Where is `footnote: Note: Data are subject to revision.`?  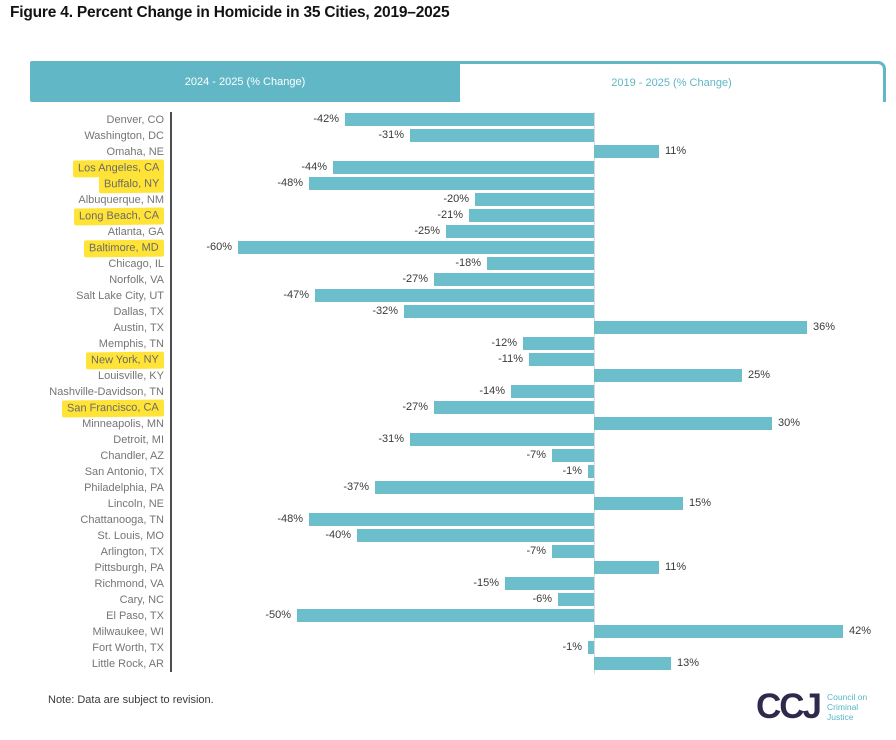 footnote: Note: Data are subject to revision. is located at coordinates (131, 700).